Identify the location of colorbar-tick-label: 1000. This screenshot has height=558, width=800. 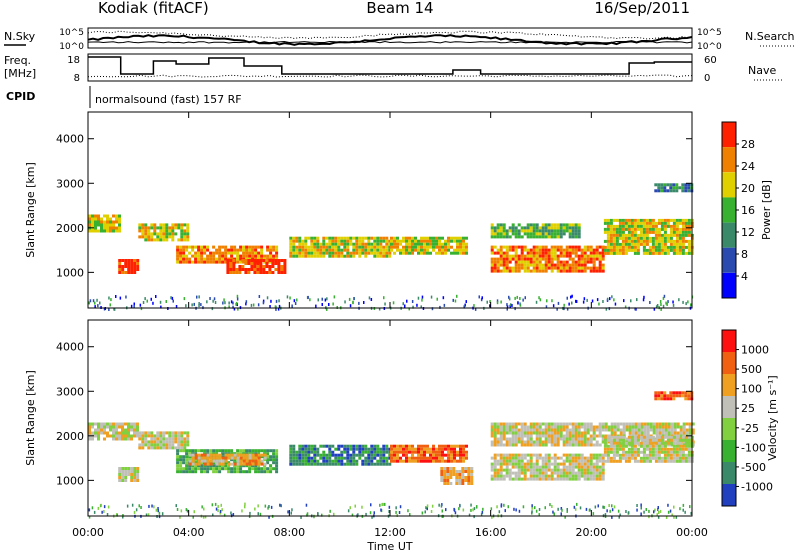
(755, 350).